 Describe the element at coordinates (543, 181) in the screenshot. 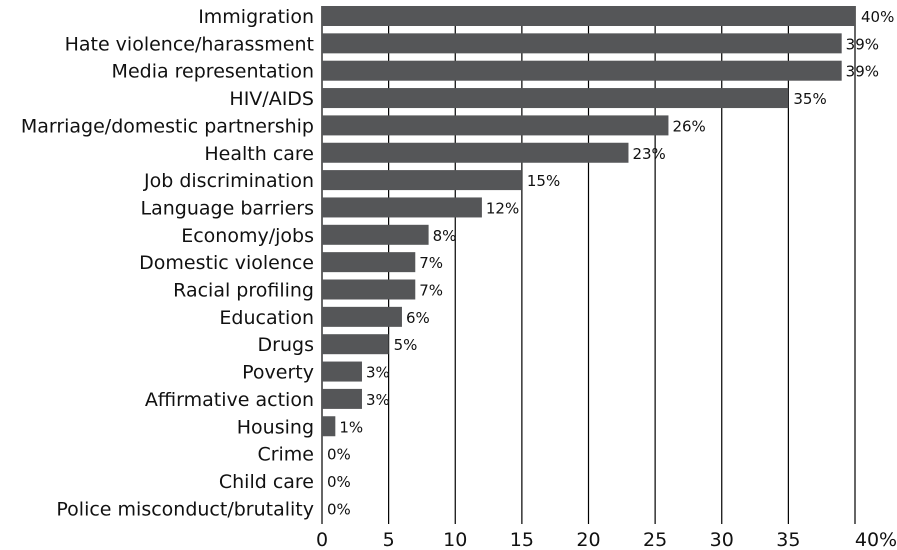

I see `value-label: 15%` at that location.